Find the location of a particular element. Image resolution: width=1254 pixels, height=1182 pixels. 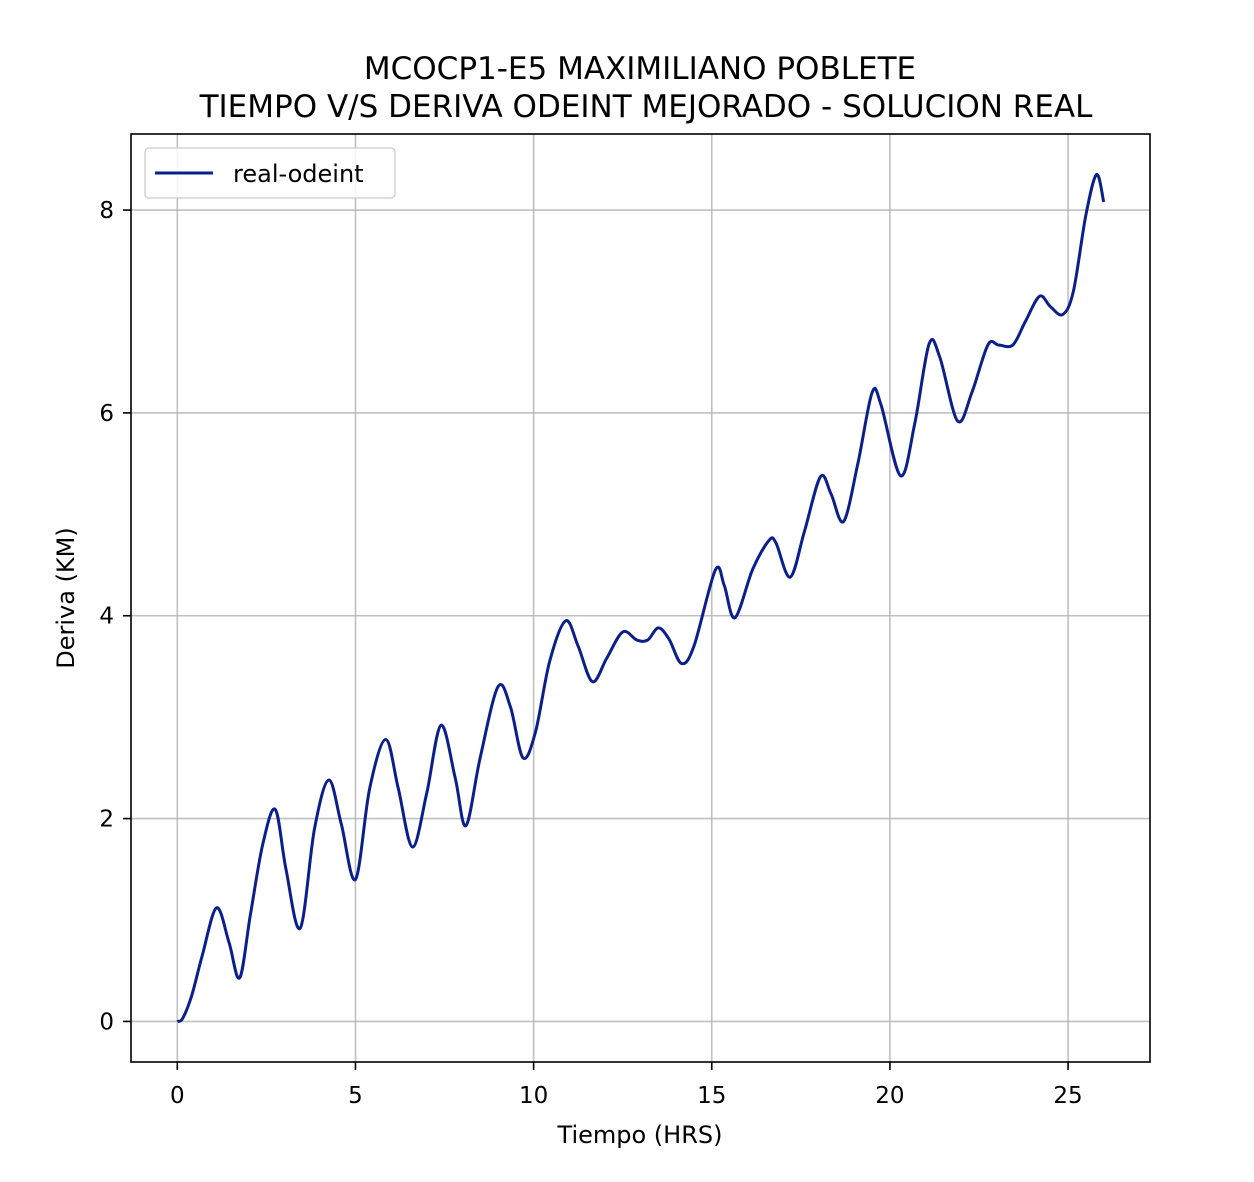

y-tick-label: 0 is located at coordinates (106, 1022).